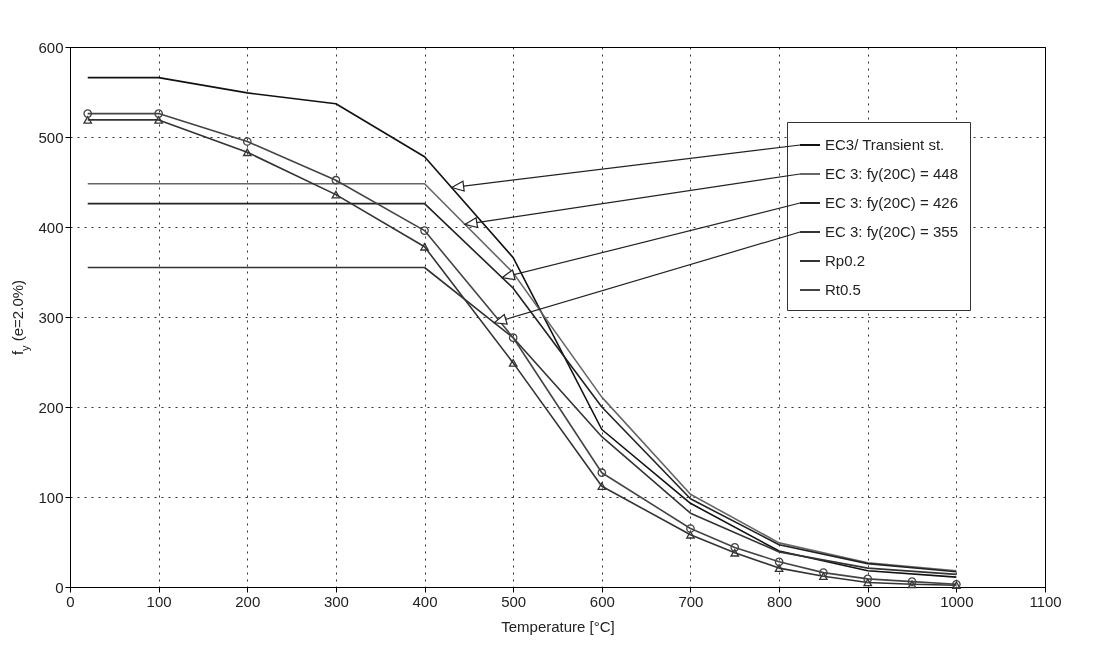  I want to click on x-tick-label: 800, so click(780, 601).